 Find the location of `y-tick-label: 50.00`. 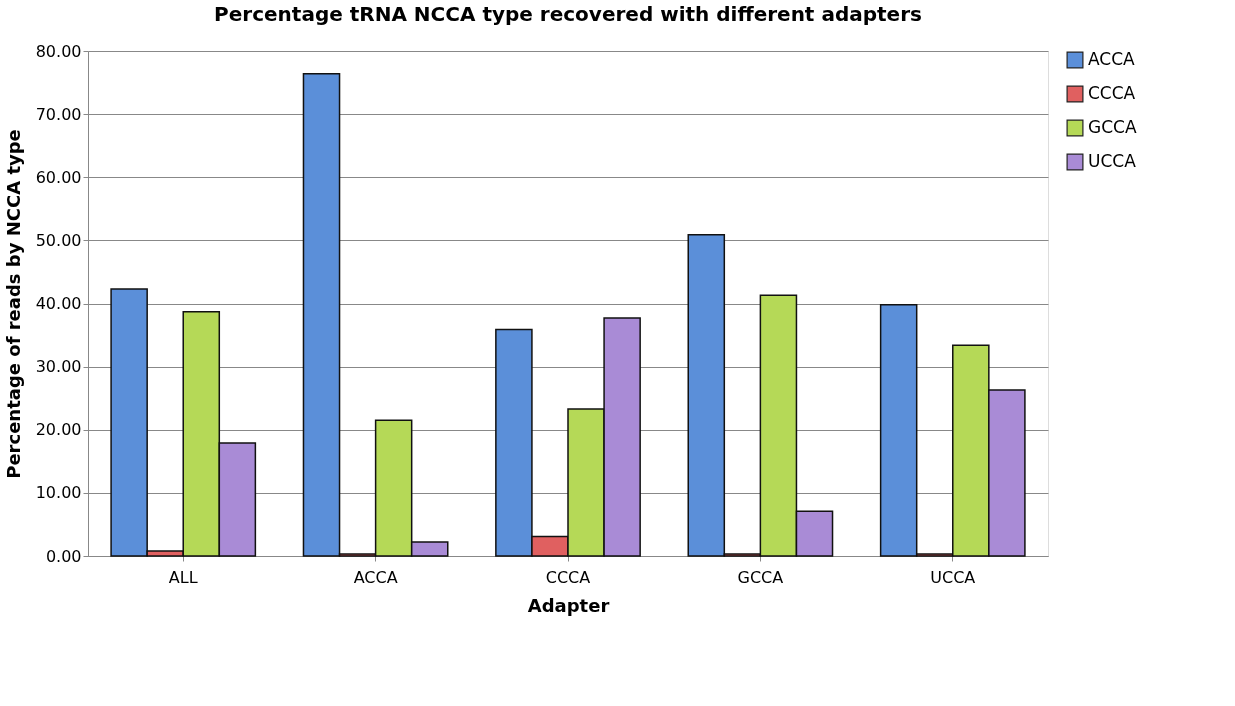

y-tick-label: 50.00 is located at coordinates (58, 240).